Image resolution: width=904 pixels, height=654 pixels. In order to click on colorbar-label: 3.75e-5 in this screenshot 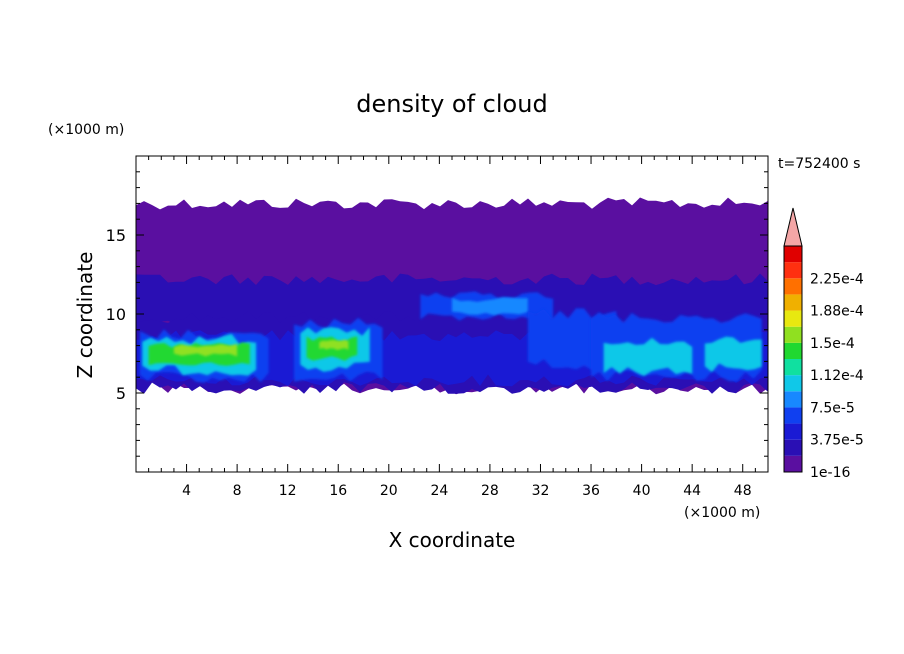, I will do `click(837, 441)`.